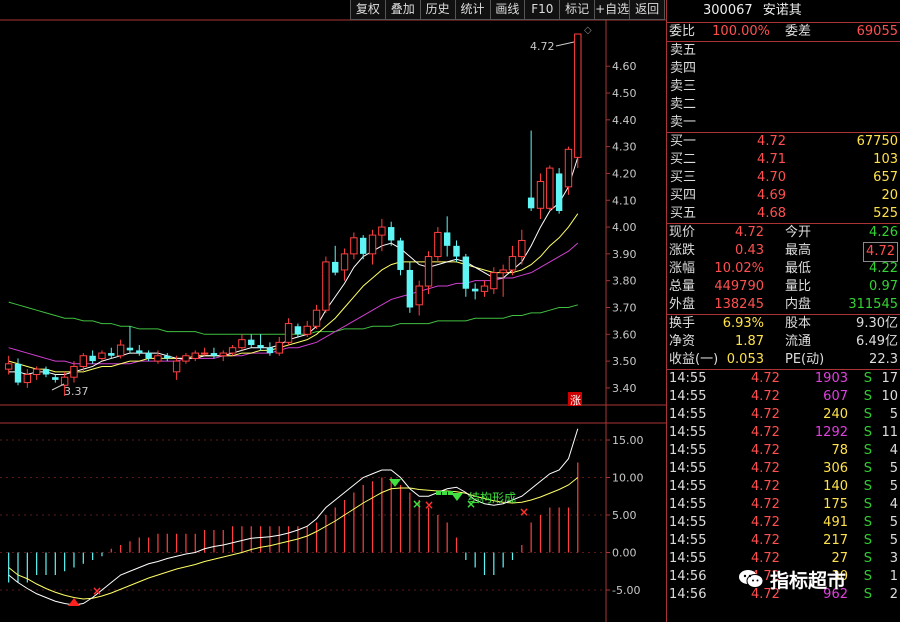 The image size is (900, 622). Describe the element at coordinates (877, 341) in the screenshot. I see `stat-value-2: 6.49亿` at that location.